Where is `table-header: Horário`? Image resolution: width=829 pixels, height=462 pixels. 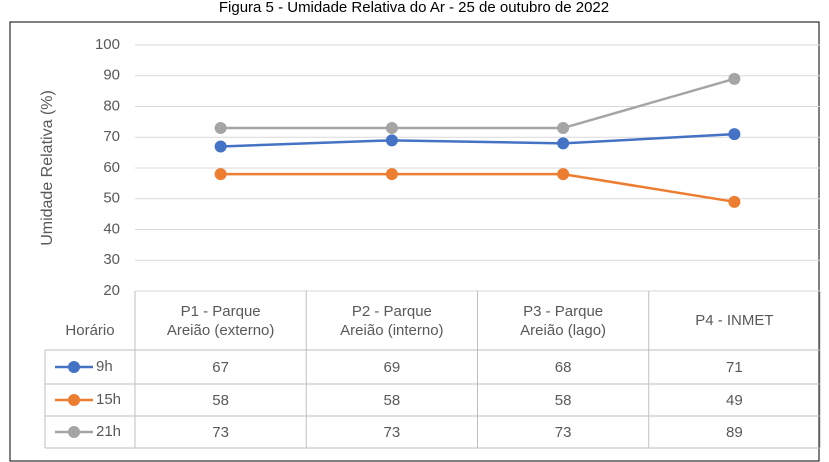 table-header: Horário is located at coordinates (90, 330).